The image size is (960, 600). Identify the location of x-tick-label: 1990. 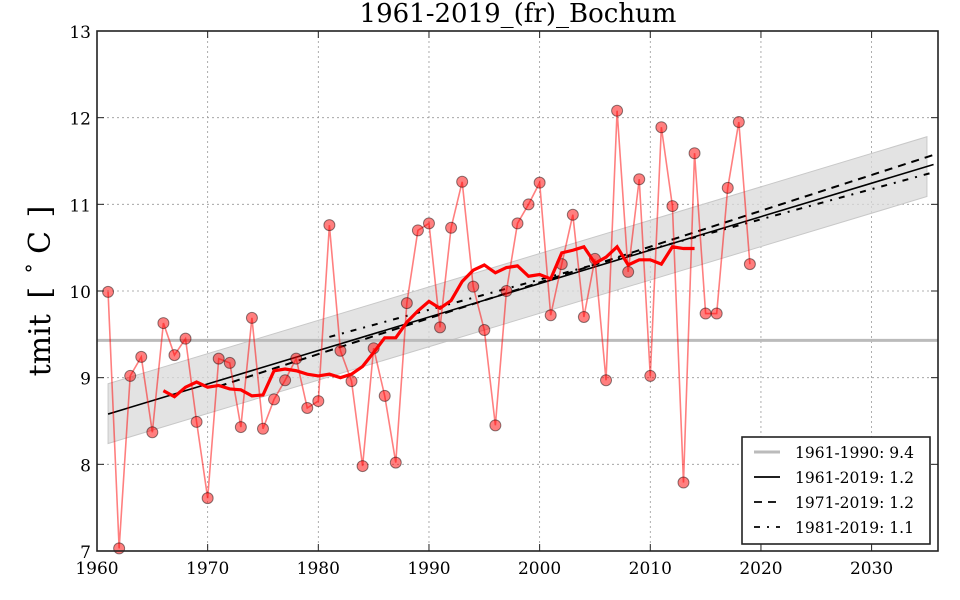
(428, 569).